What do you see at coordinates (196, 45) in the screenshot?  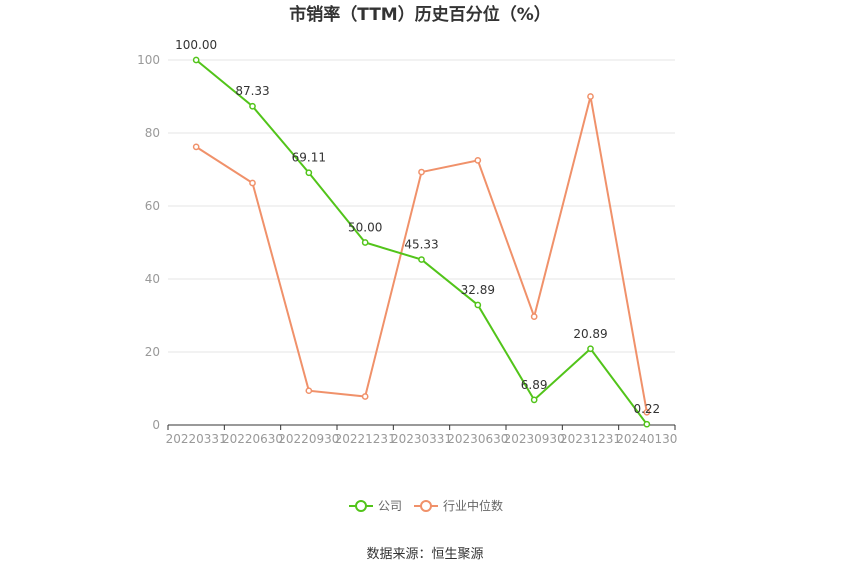 I see `data-label: 100.00` at bounding box center [196, 45].